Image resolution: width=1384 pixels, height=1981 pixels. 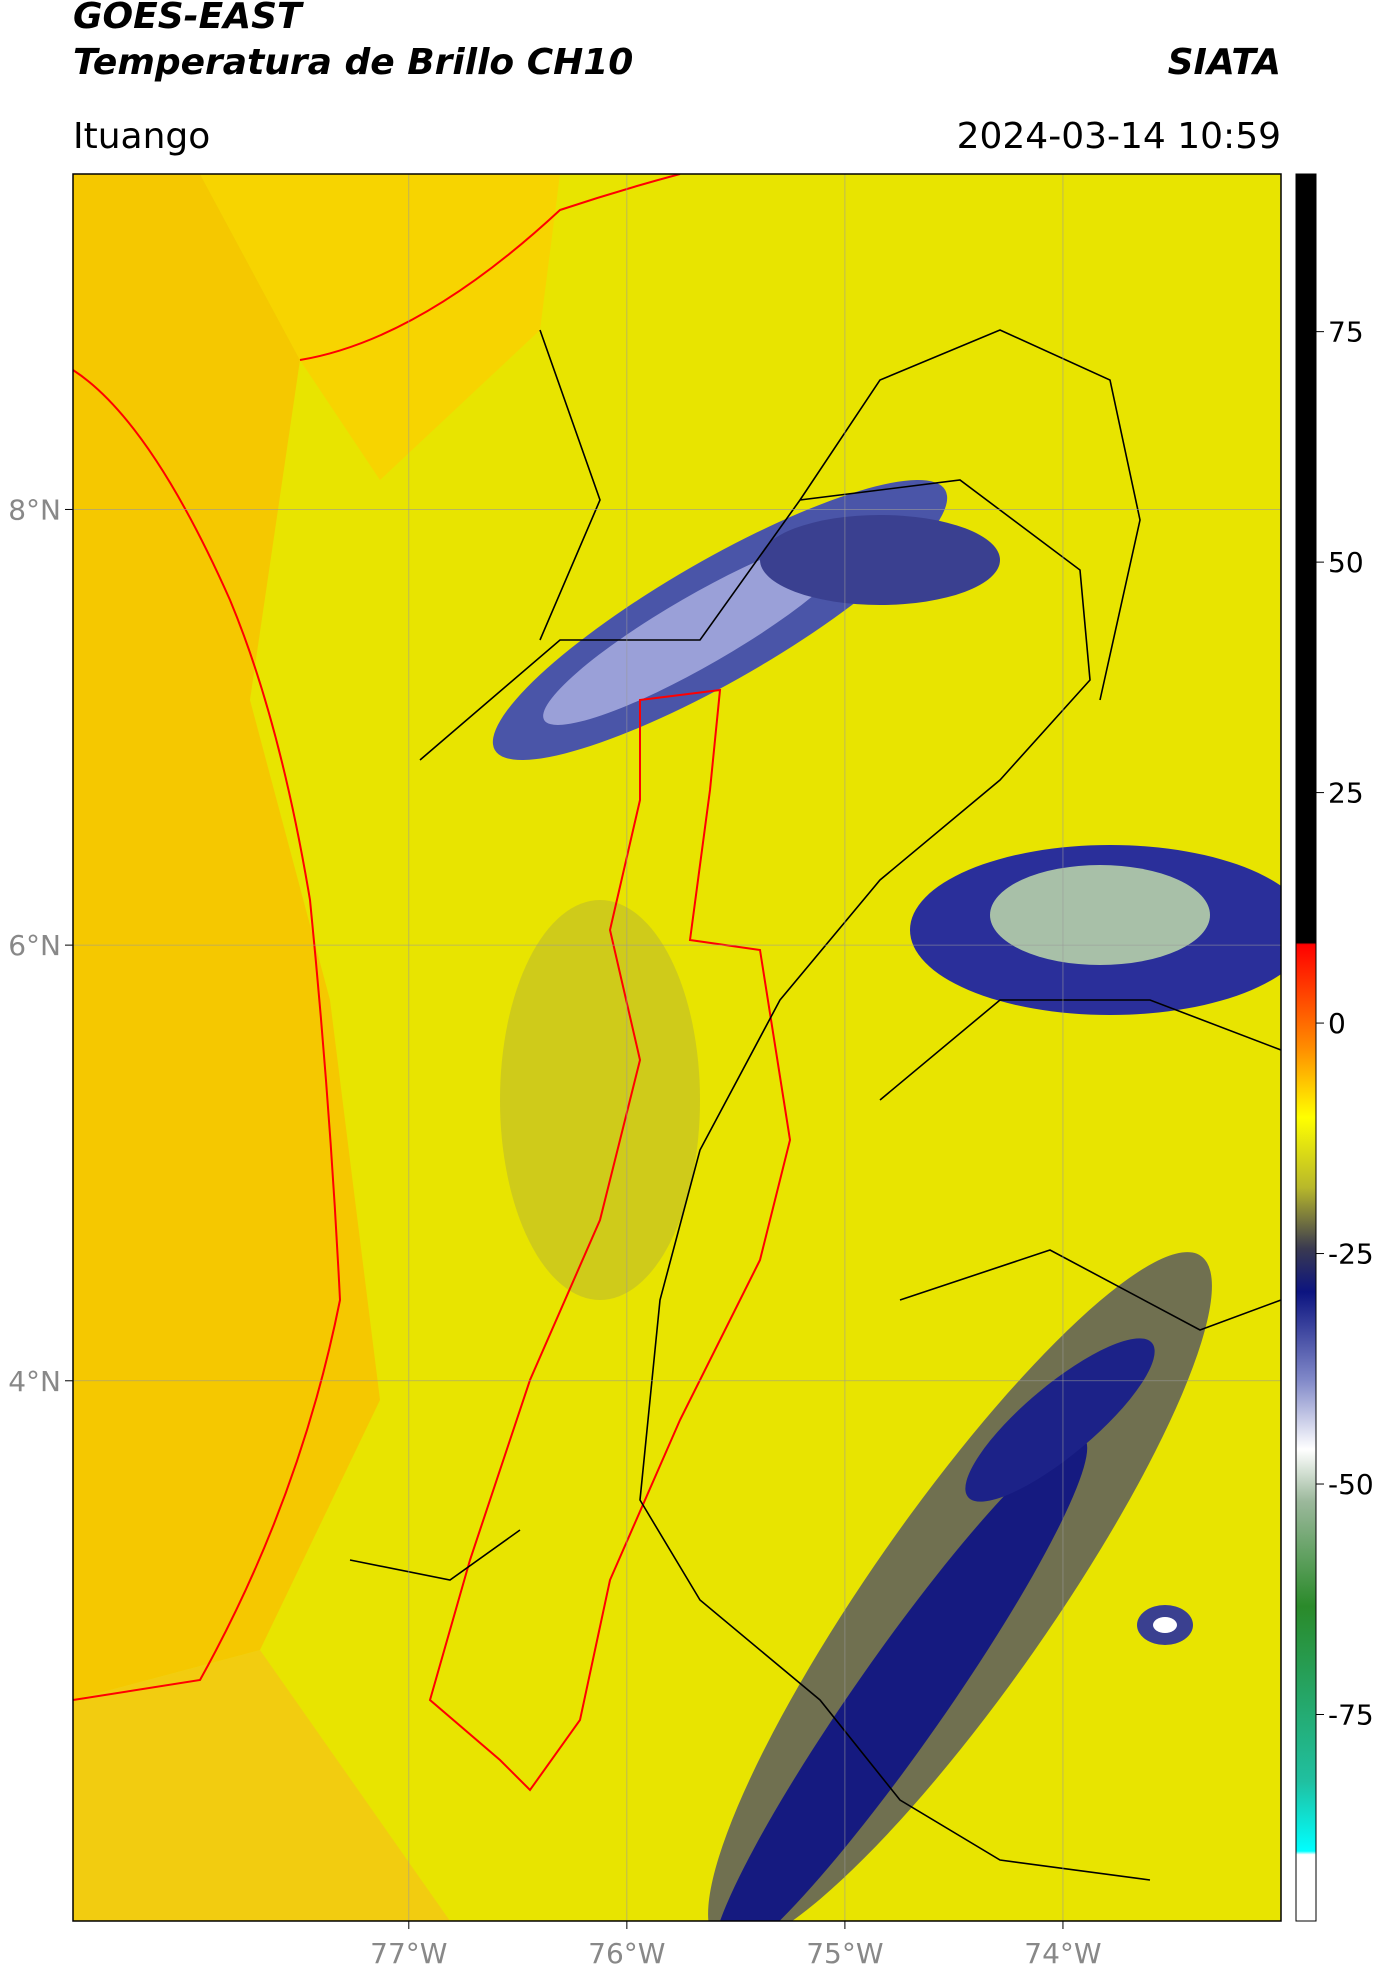 I want to click on colorbar-tick-label: -25, so click(x=1351, y=1254).